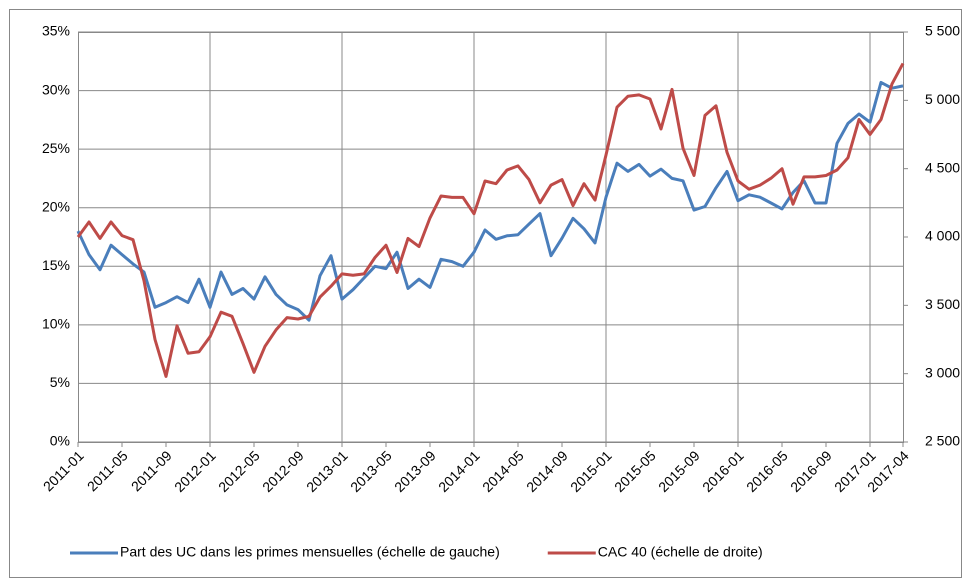 The image size is (970, 584). I want to click on y2-tick-label: 3 500, so click(942, 304).